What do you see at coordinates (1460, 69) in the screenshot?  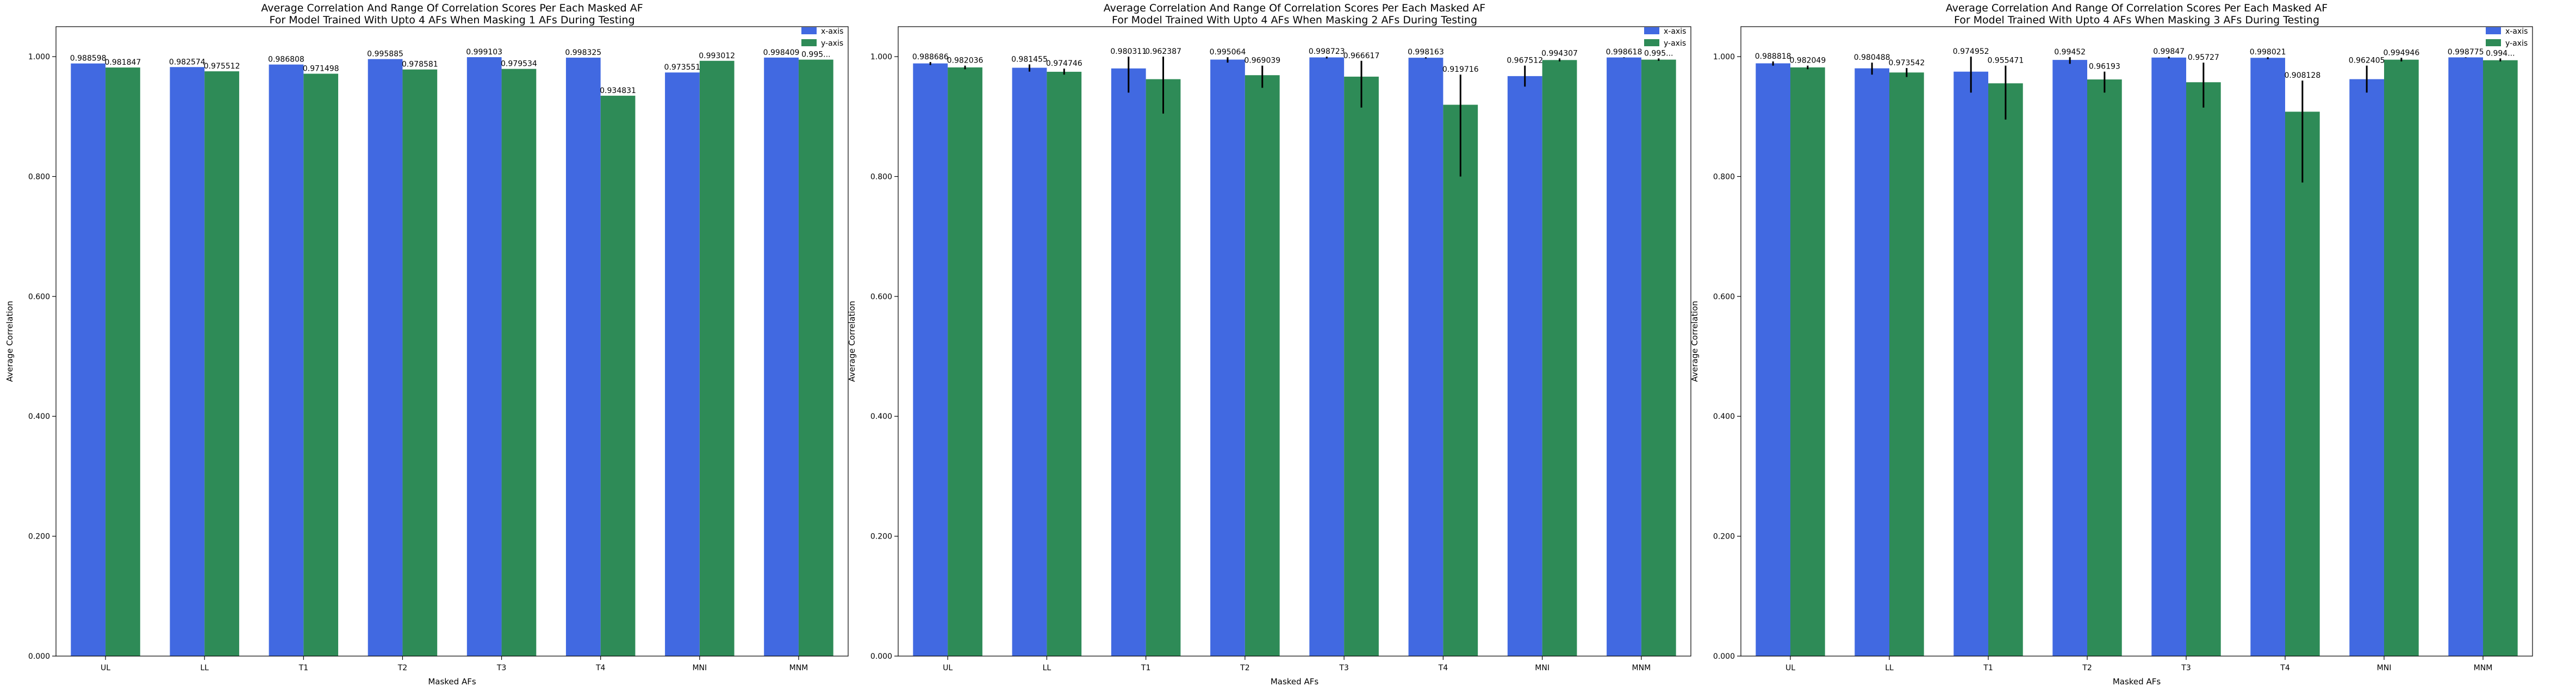 I see `data-label-y-axis-T4: 0.919716` at bounding box center [1460, 69].